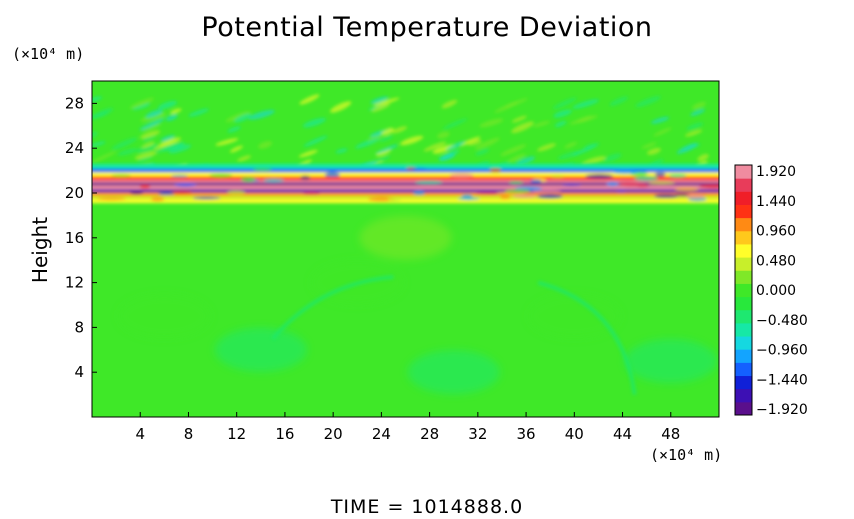  I want to click on colorbar-tick-label: 0.960, so click(776, 232).